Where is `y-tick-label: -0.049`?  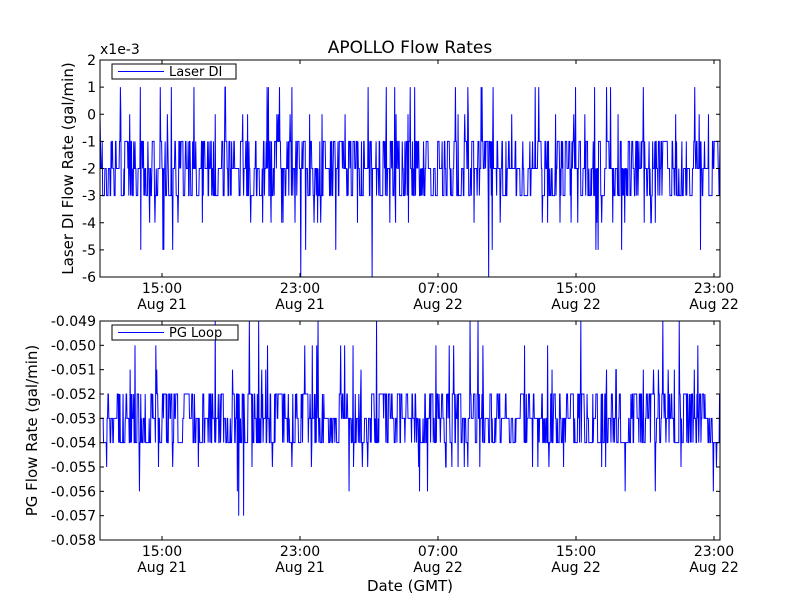 y-tick-label: -0.049 is located at coordinates (73, 322).